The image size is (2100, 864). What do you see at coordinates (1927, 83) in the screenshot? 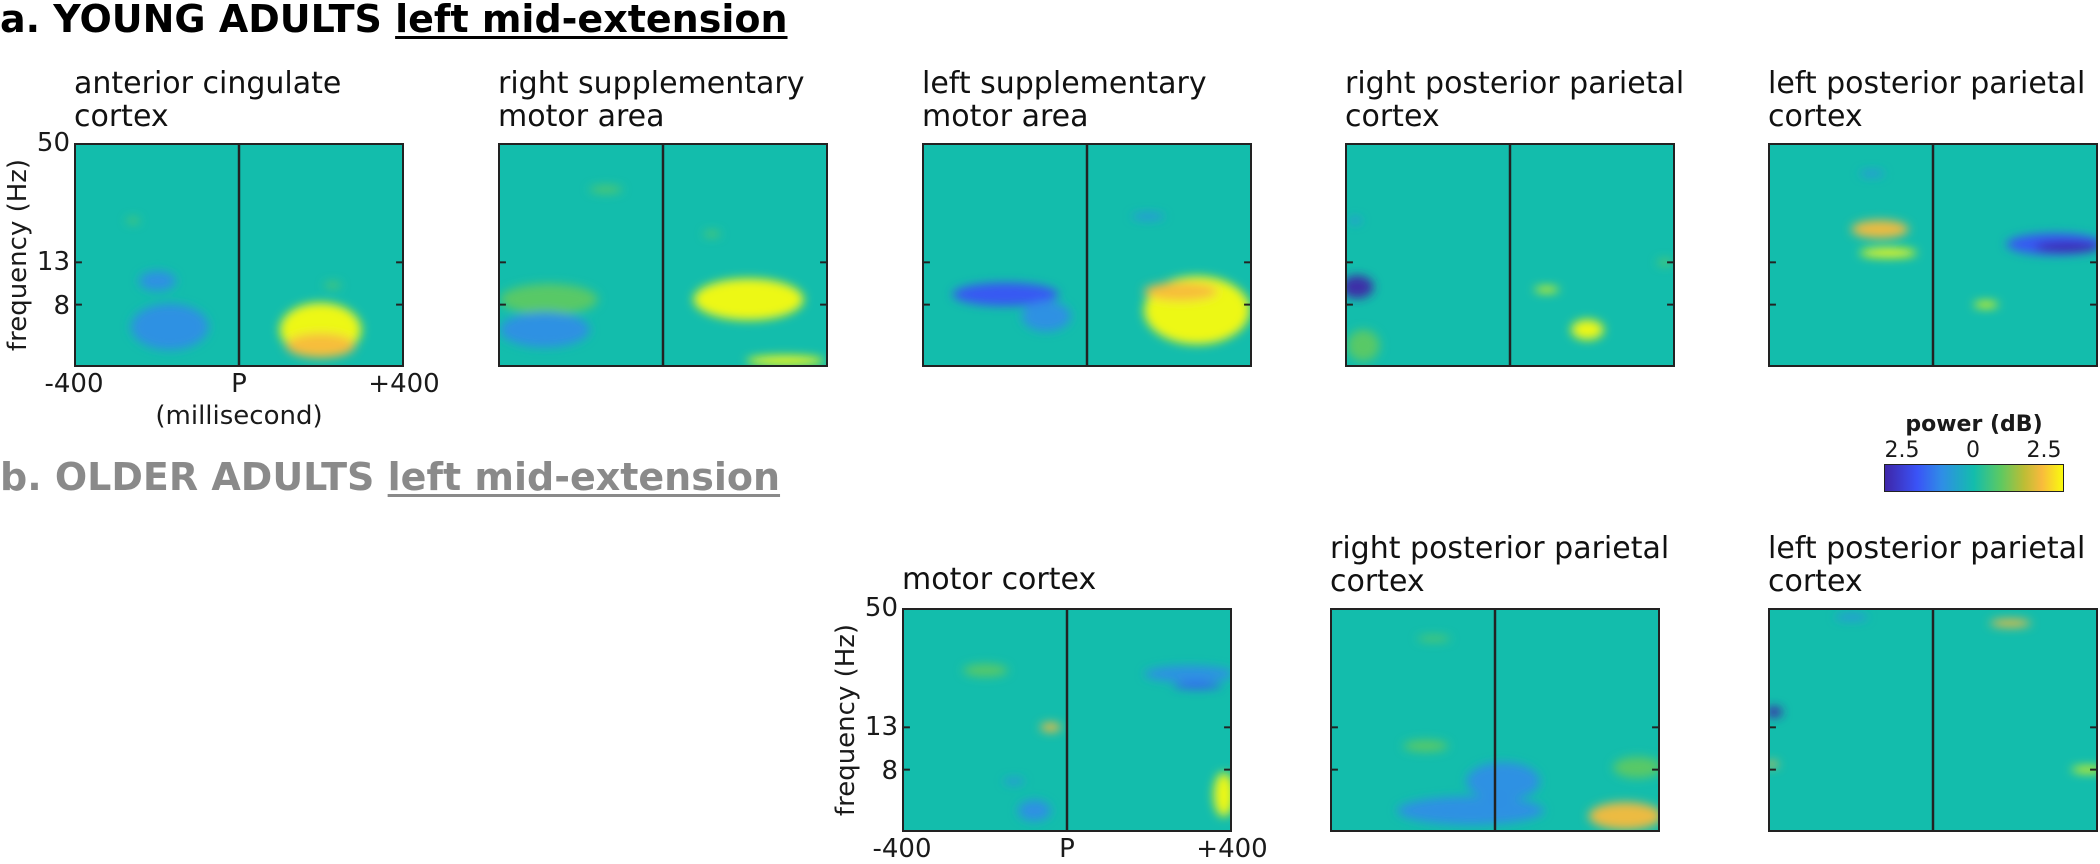
I see `panel-title-line: left posterior parietal` at bounding box center [1927, 83].